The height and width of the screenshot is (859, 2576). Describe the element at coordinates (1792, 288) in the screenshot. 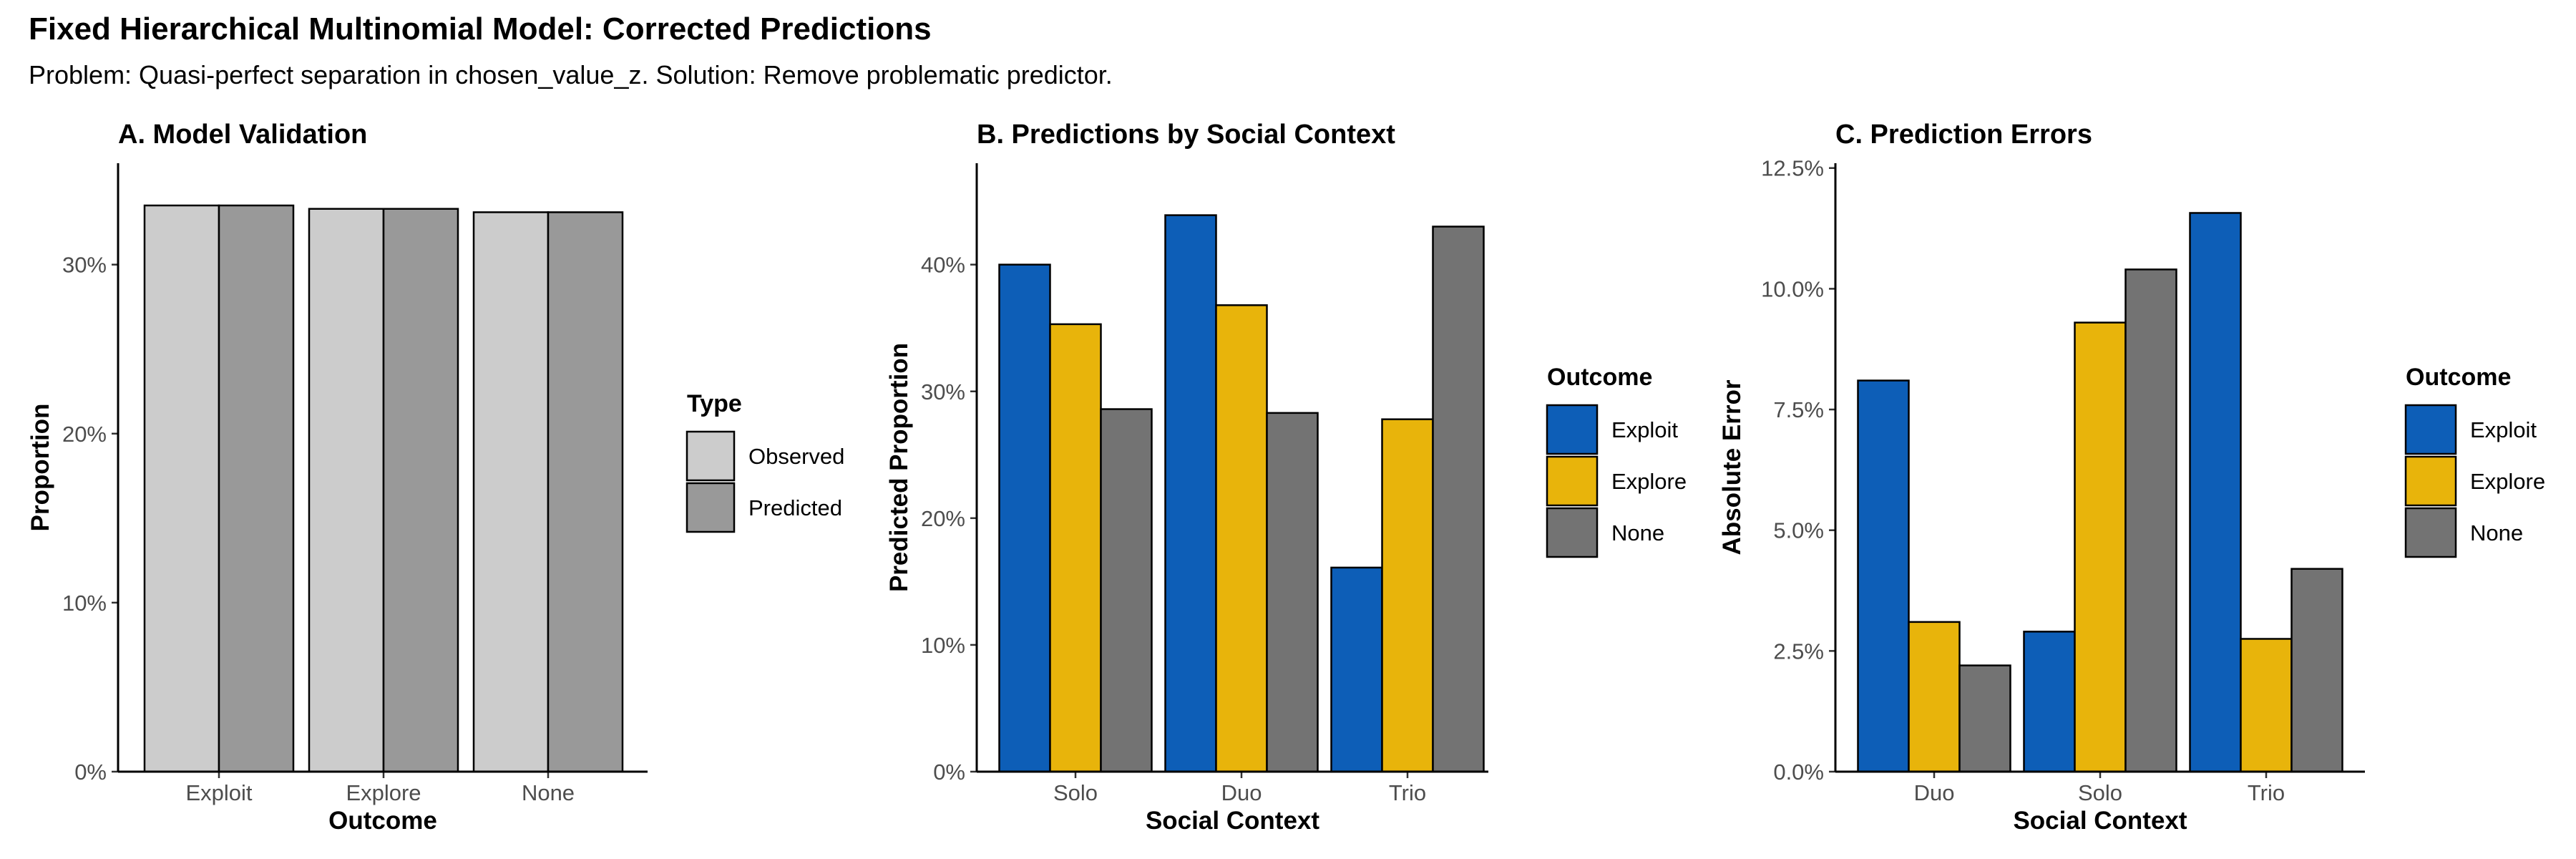

I see `y-tick-label: 10.0%` at that location.